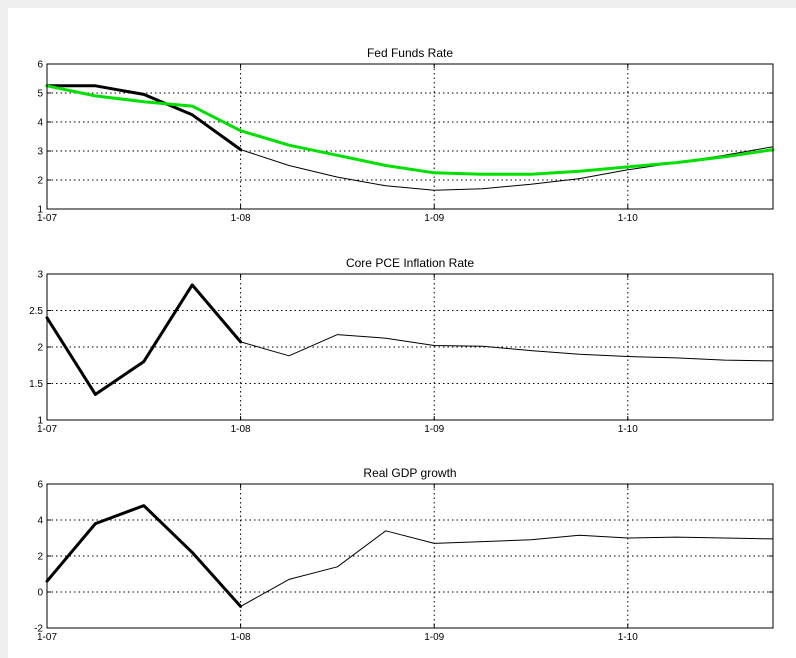 The width and height of the screenshot is (796, 658). I want to click on y-tick-label: -2, so click(38, 629).